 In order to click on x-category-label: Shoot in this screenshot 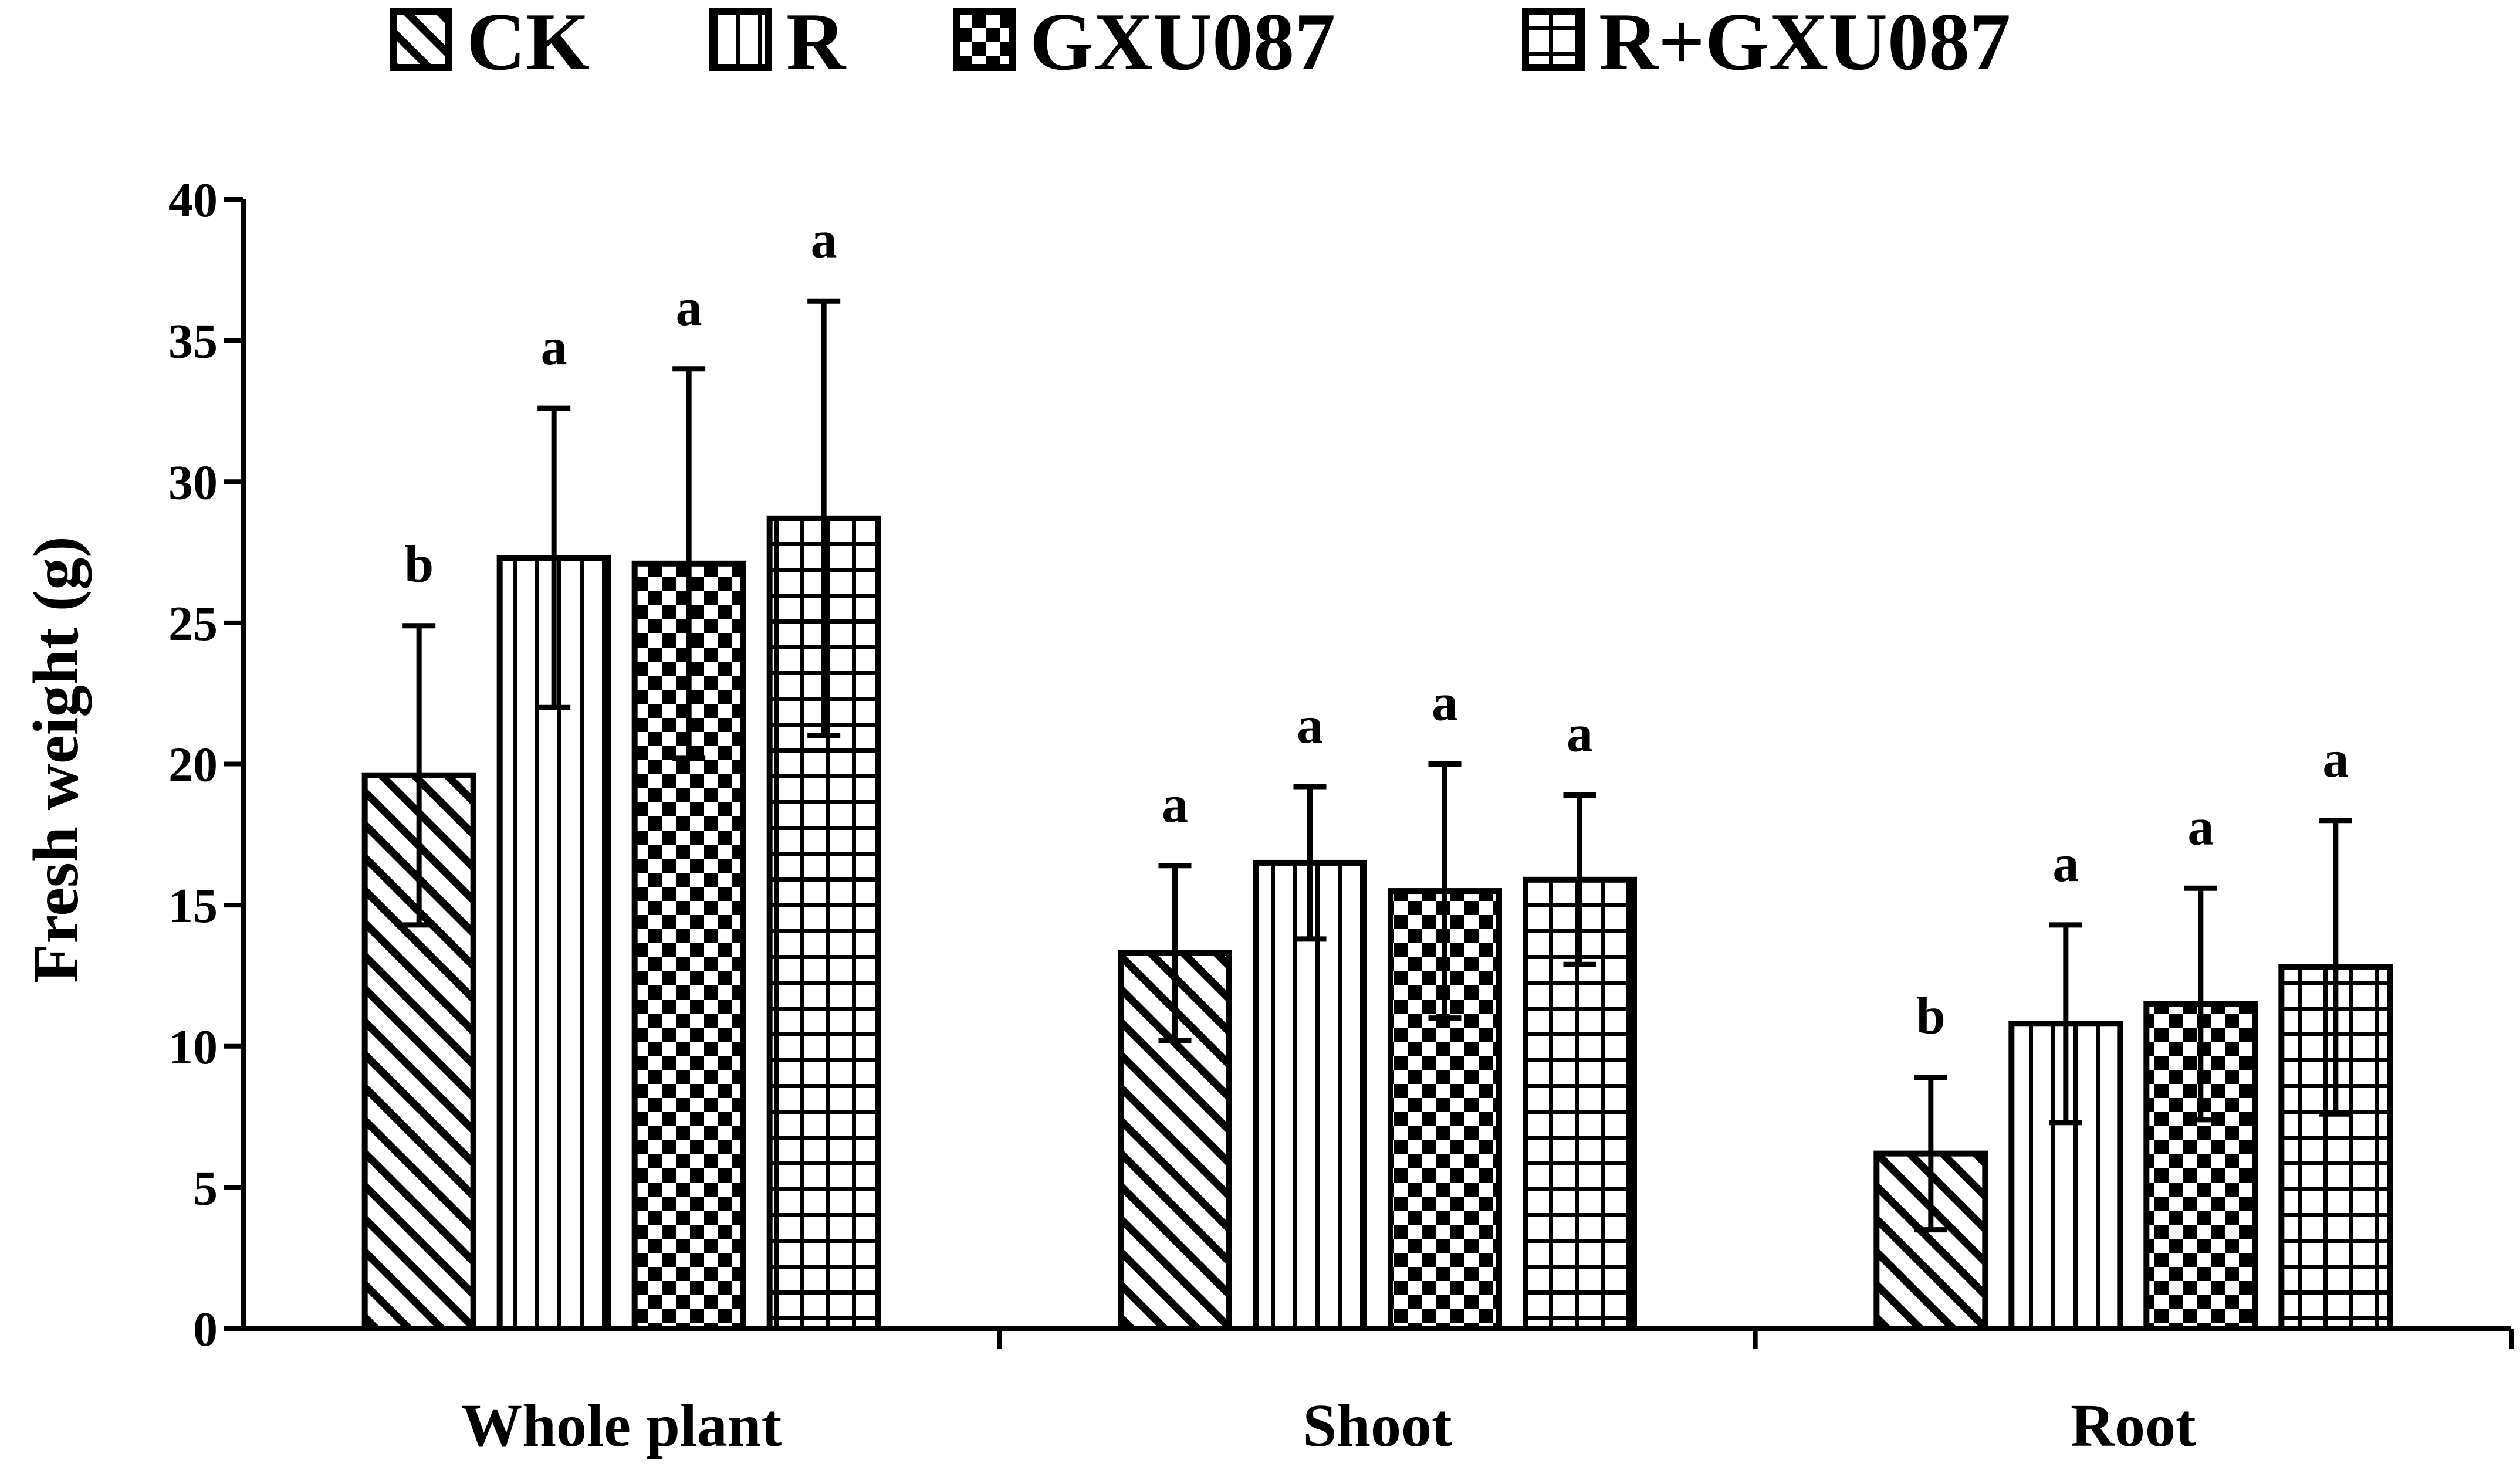, I will do `click(1377, 1426)`.